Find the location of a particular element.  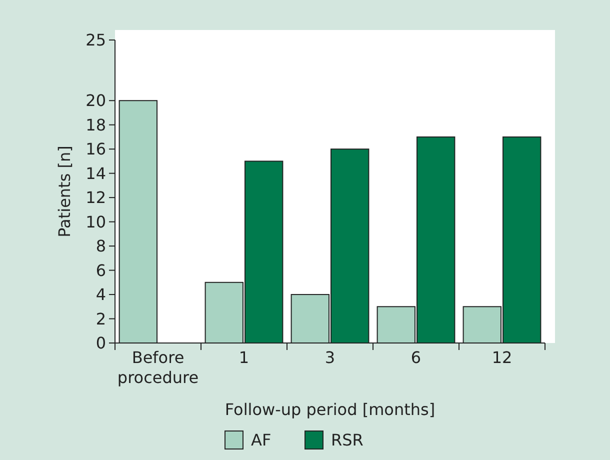

y-tick-label: 16 is located at coordinates (96, 149).